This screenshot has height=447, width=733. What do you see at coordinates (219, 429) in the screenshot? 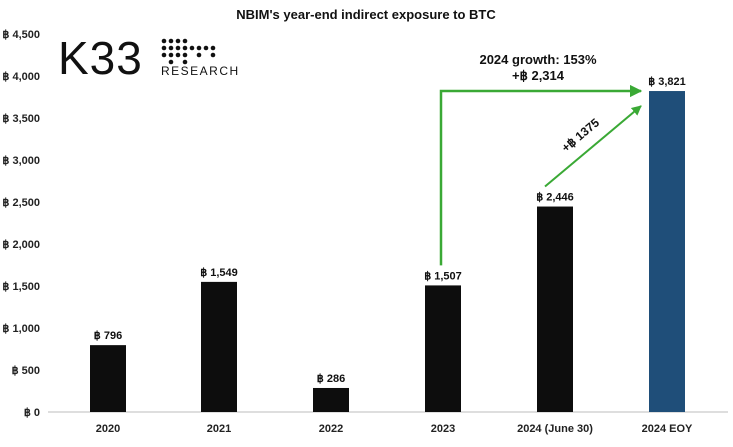
I see `x-tick-label: 2021` at bounding box center [219, 429].